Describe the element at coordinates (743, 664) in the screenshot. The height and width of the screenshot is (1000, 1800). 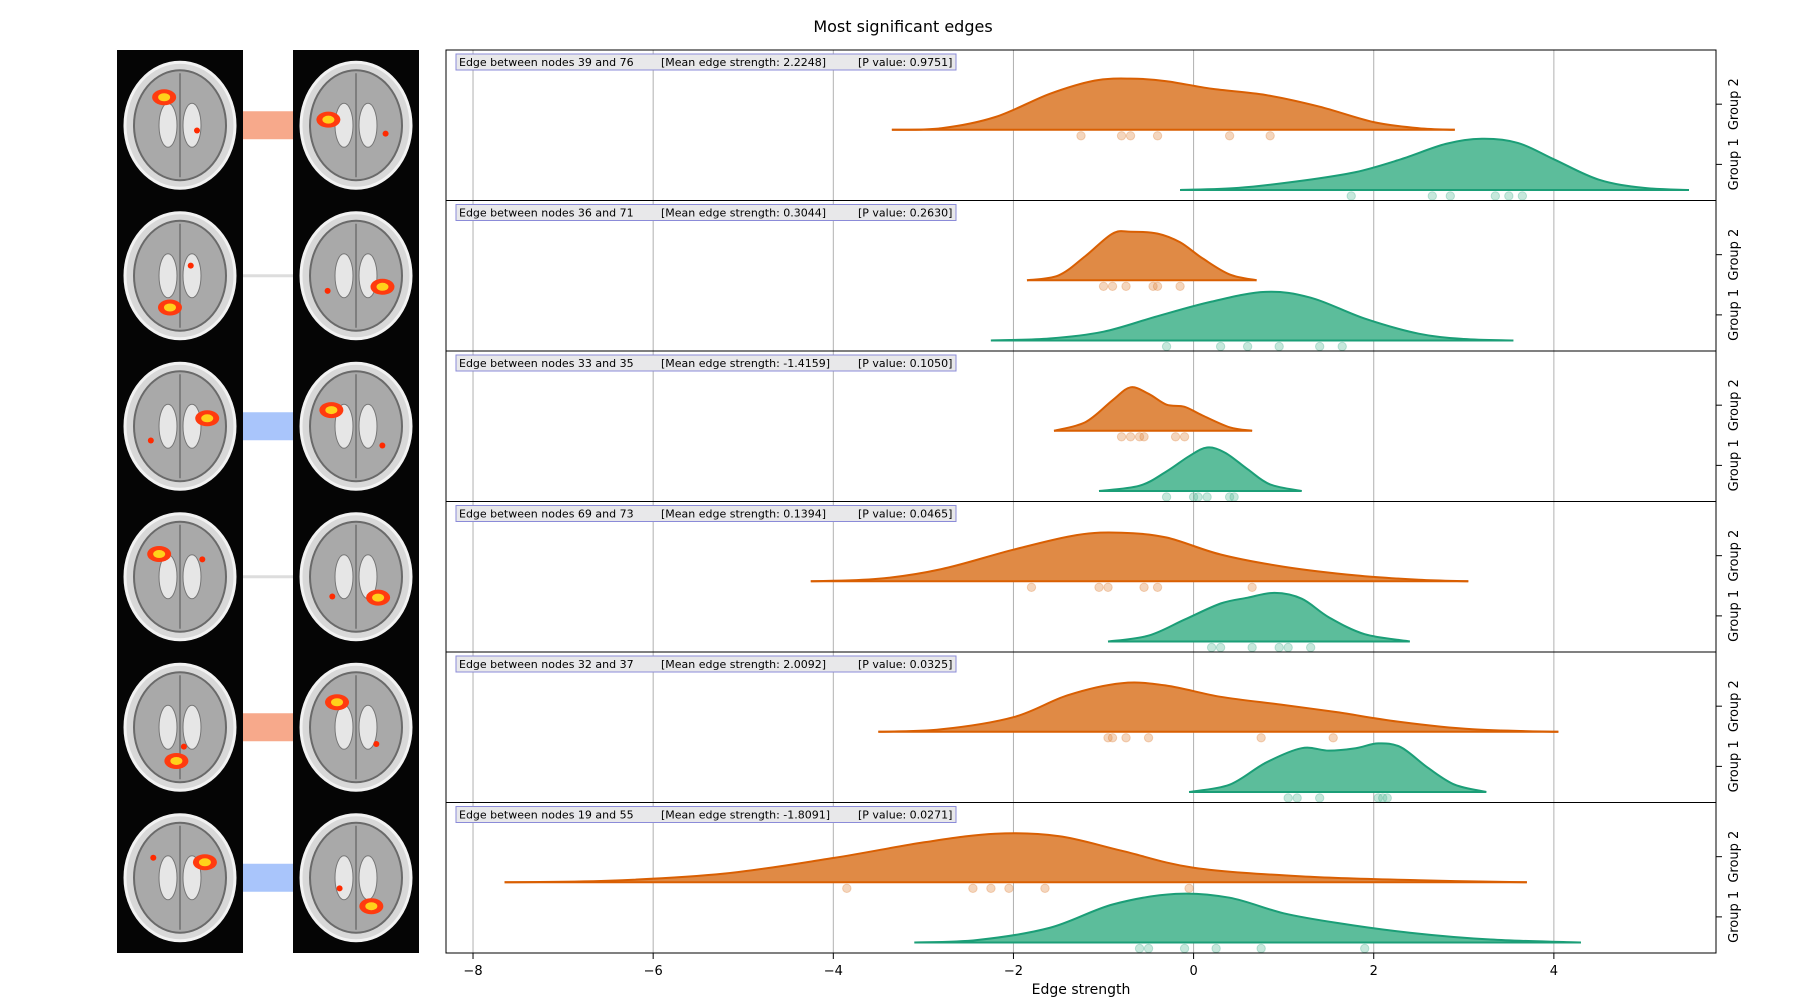
I see `panel-5-mean-label: [Mean edge strength: 2.0092]` at that location.